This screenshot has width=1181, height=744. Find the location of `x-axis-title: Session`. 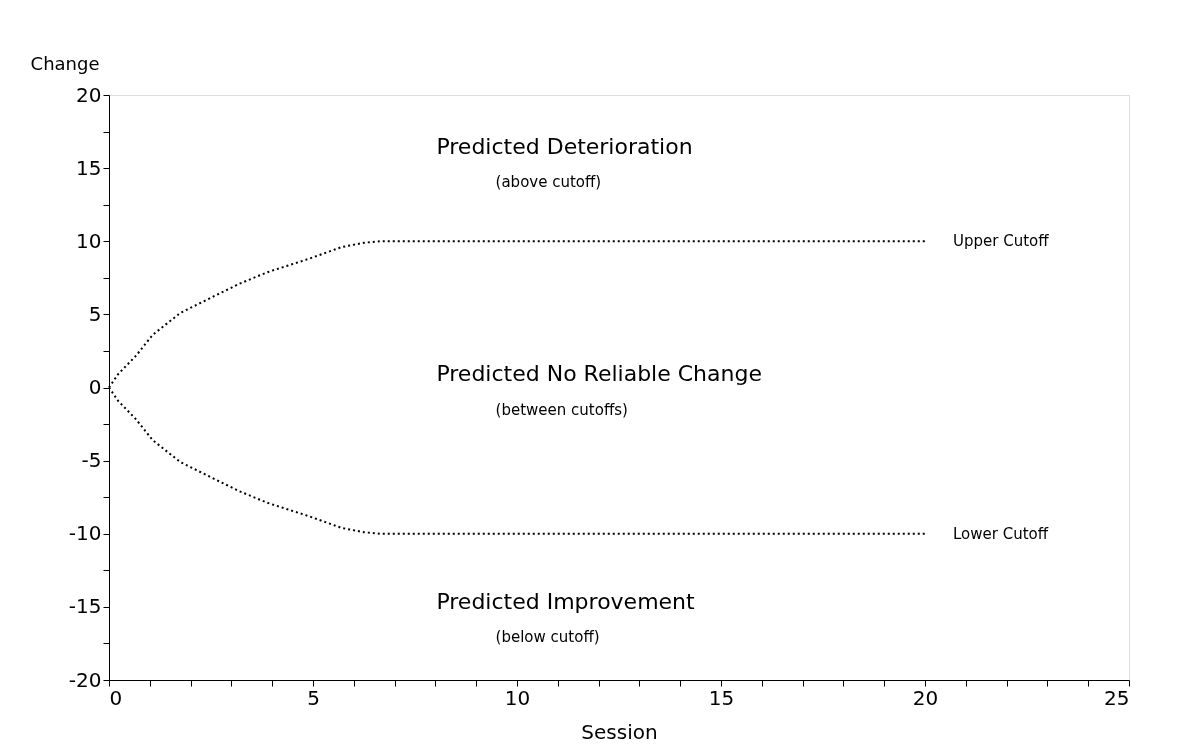

x-axis-title: Session is located at coordinates (619, 731).